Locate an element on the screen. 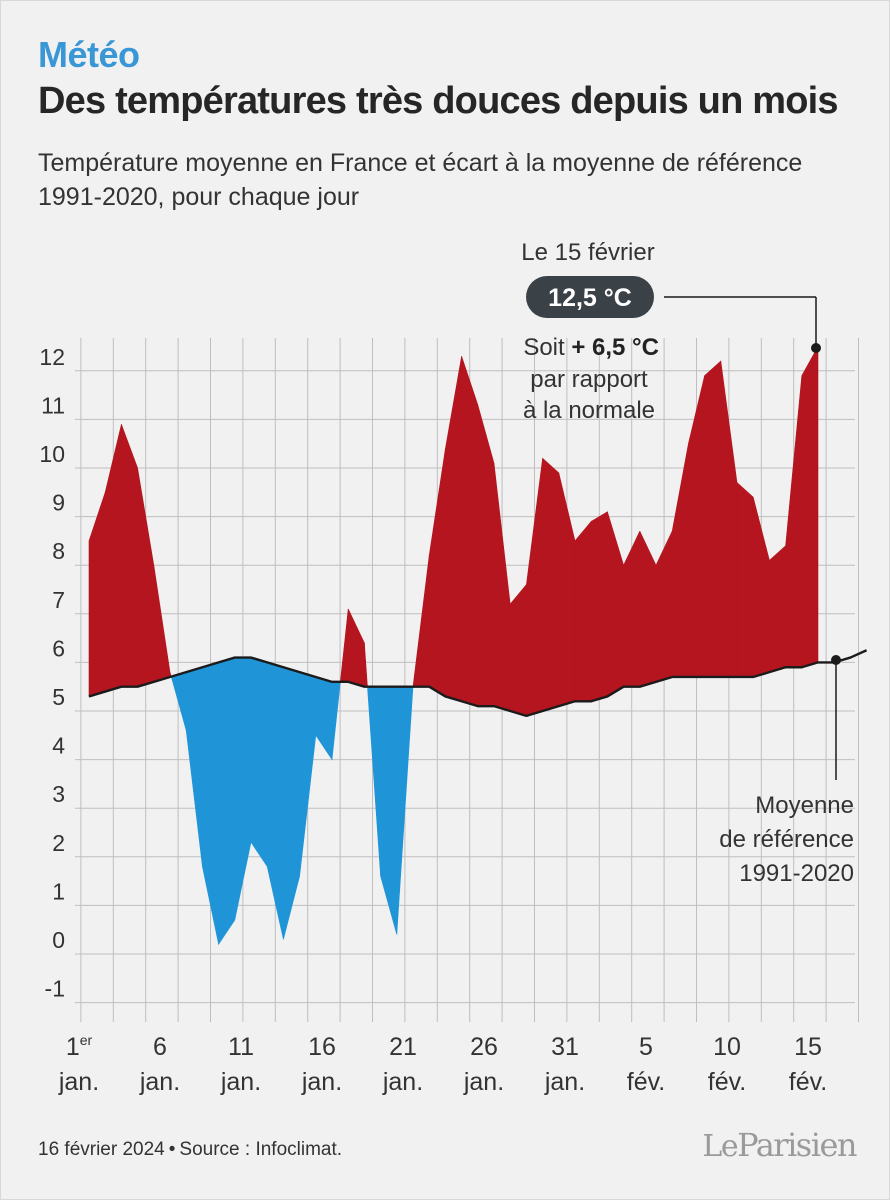 The height and width of the screenshot is (1200, 890). reference-line is located at coordinates (478, 683).